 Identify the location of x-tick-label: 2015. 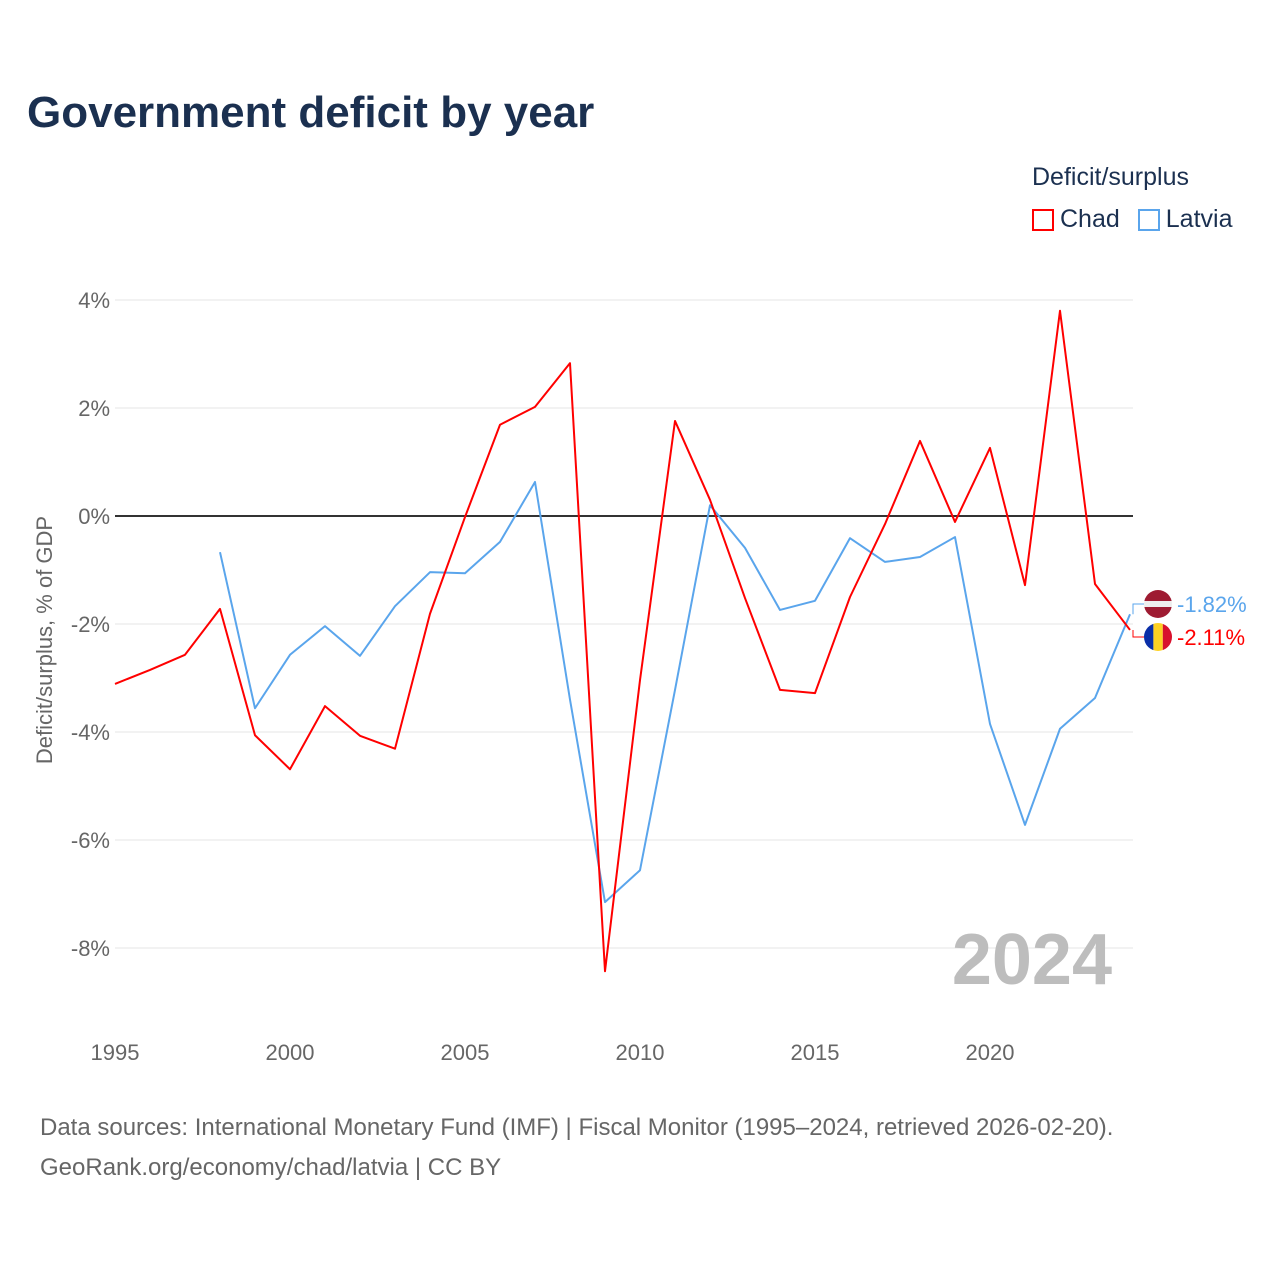
(815, 1052).